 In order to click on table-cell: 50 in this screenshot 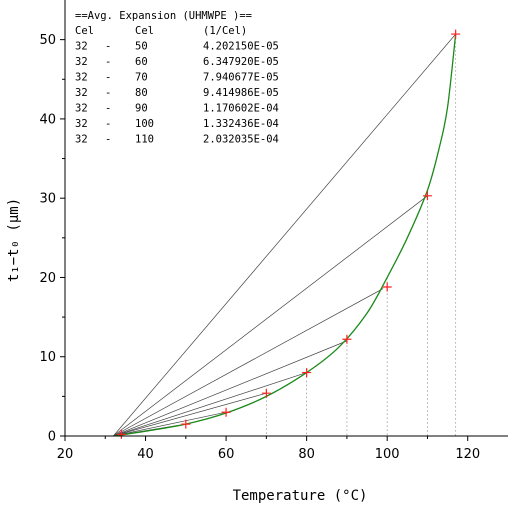, I will do `click(141, 47)`.